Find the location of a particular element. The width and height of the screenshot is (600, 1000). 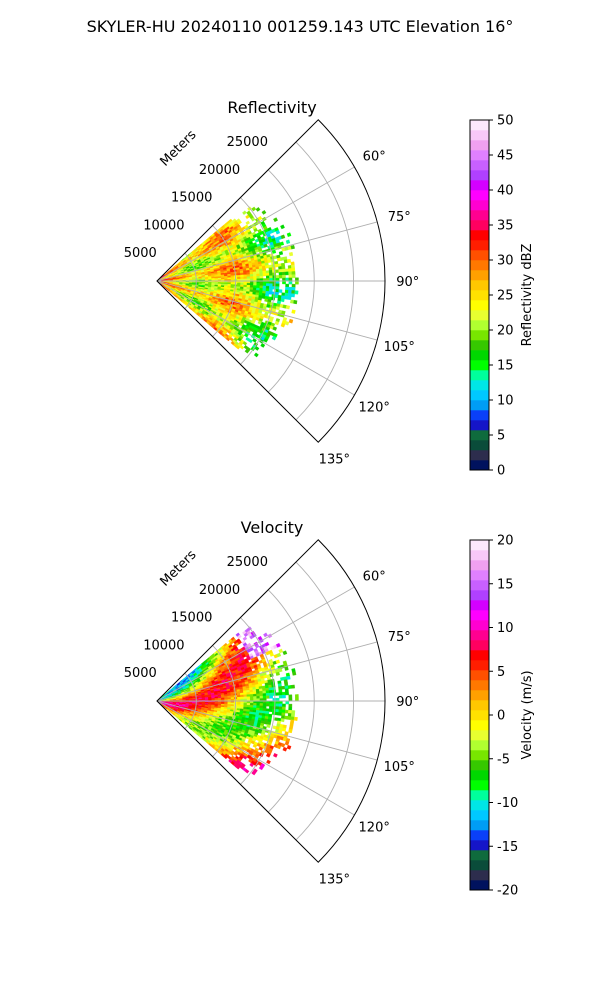

velocity-angle-tick-label: 90° is located at coordinates (407, 702).